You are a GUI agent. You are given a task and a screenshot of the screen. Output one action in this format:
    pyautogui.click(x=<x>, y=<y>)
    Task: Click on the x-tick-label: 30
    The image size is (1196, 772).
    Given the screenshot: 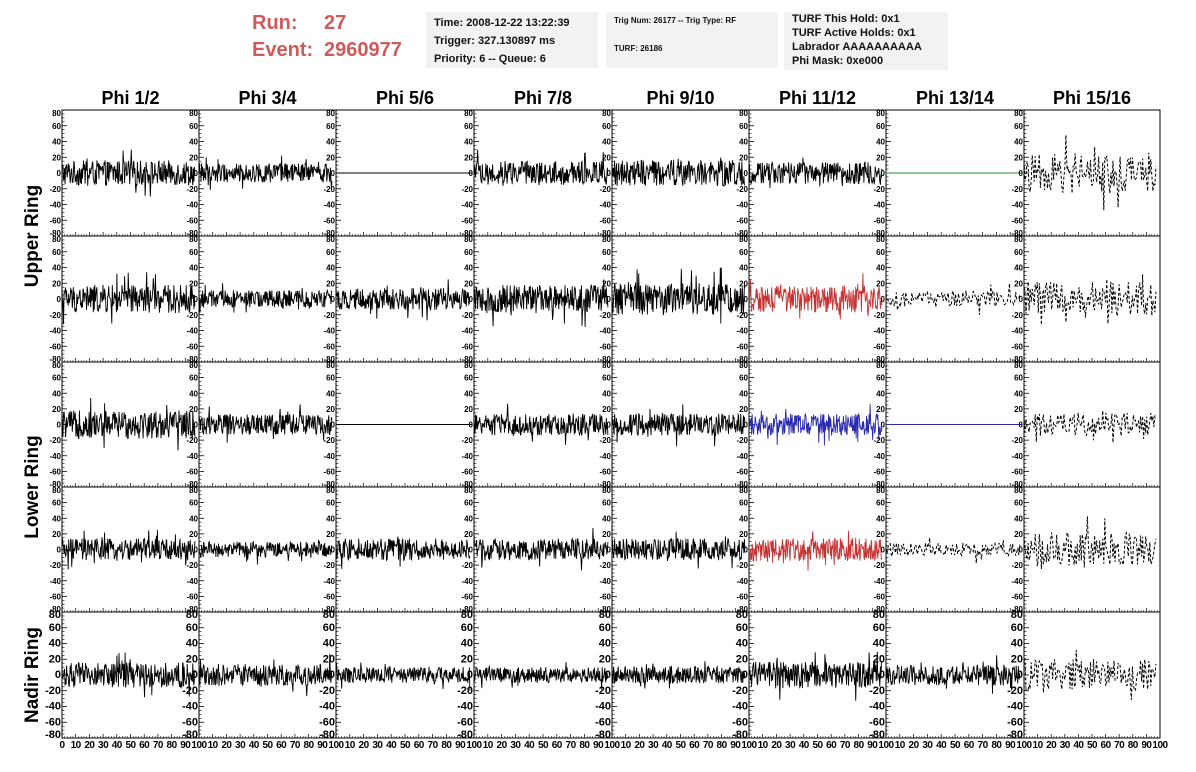 What is the action you would take?
    pyautogui.click(x=377, y=745)
    